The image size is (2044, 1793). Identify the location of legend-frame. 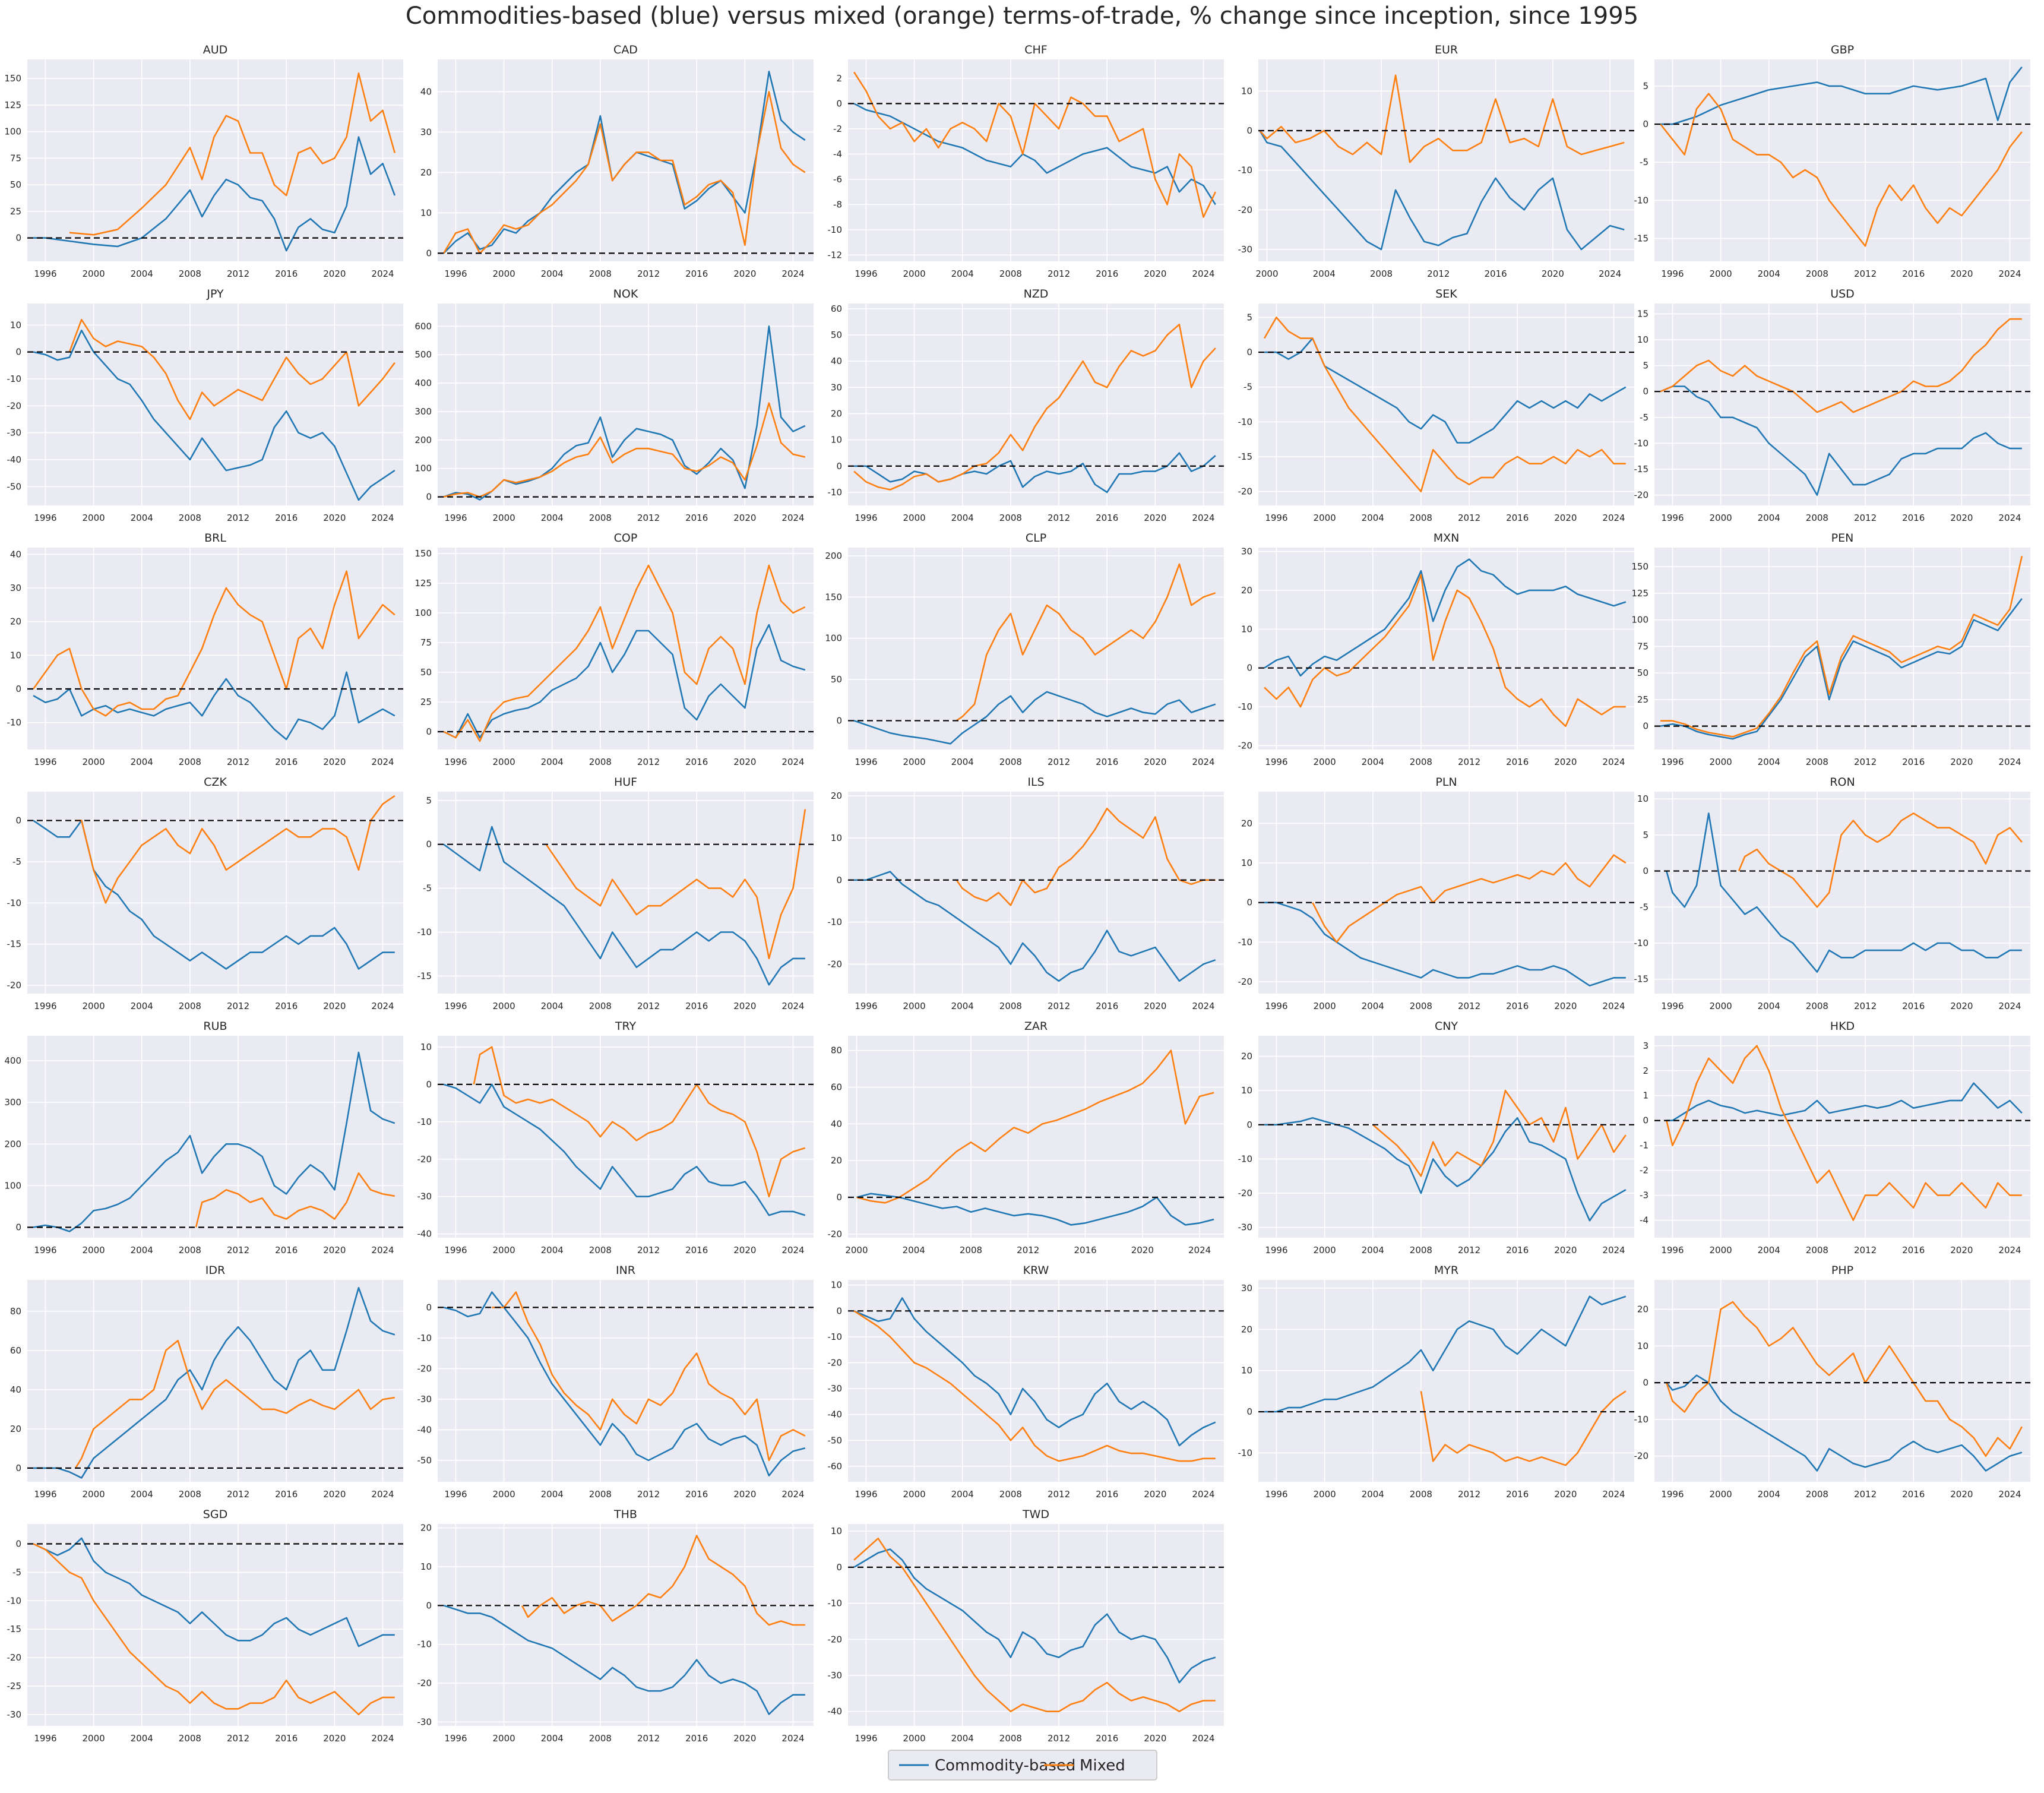
(1022, 1766).